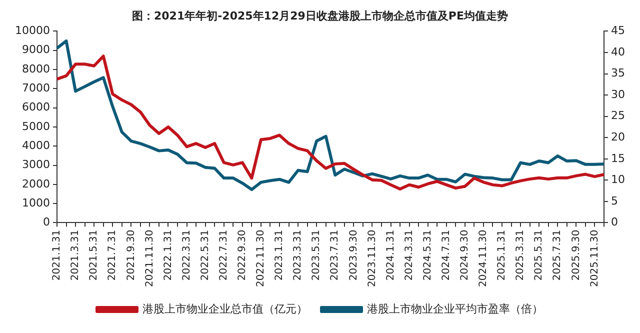 The image size is (640, 333). Describe the element at coordinates (36, 88) in the screenshot. I see `y-tick-label: 7000` at that location.